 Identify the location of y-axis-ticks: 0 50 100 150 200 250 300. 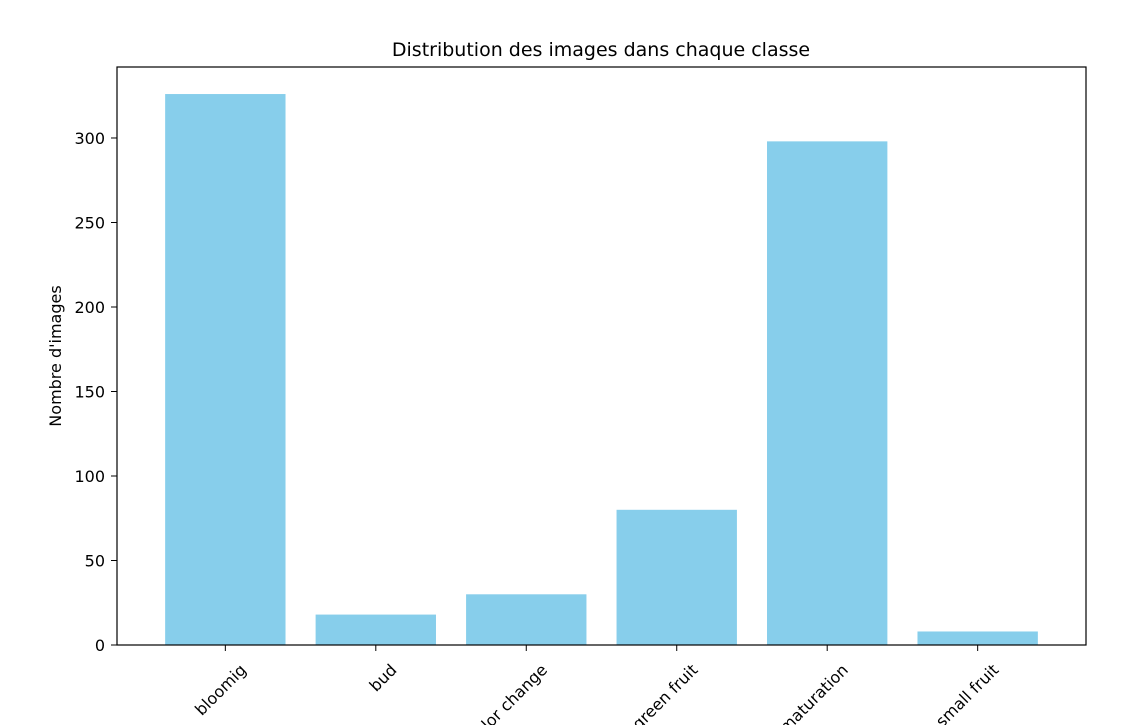
(95, 392).